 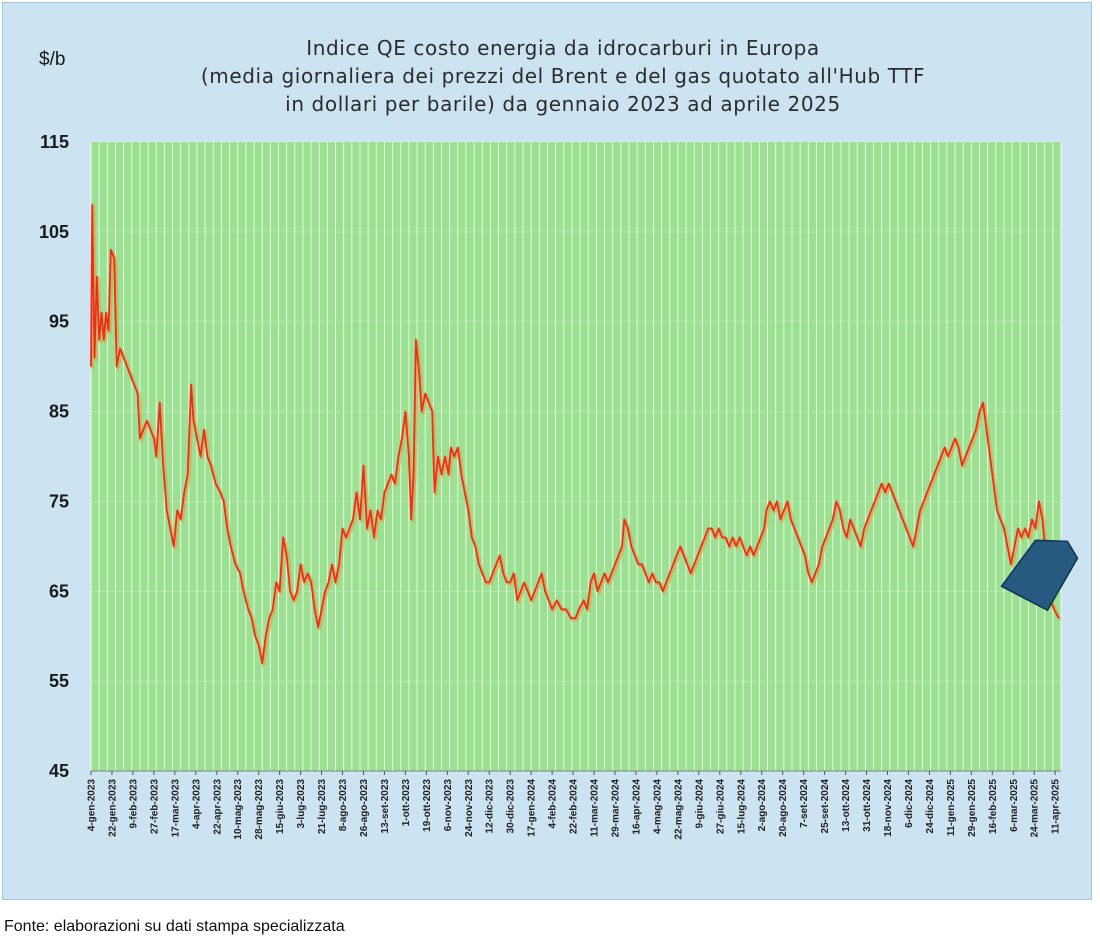 I want to click on y-tick-label: 55, so click(x=59, y=681).